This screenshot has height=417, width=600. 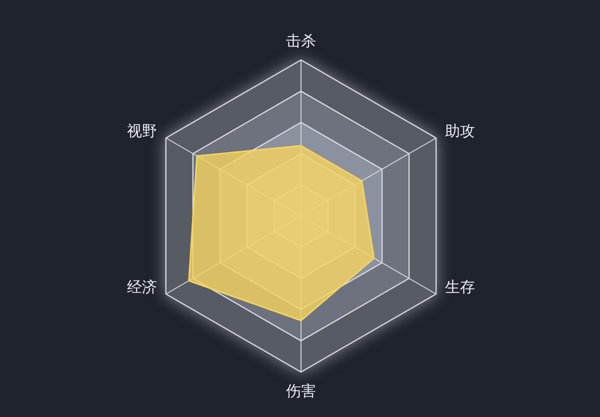 What do you see at coordinates (142, 131) in the screenshot?
I see `spoke-label: 视野` at bounding box center [142, 131].